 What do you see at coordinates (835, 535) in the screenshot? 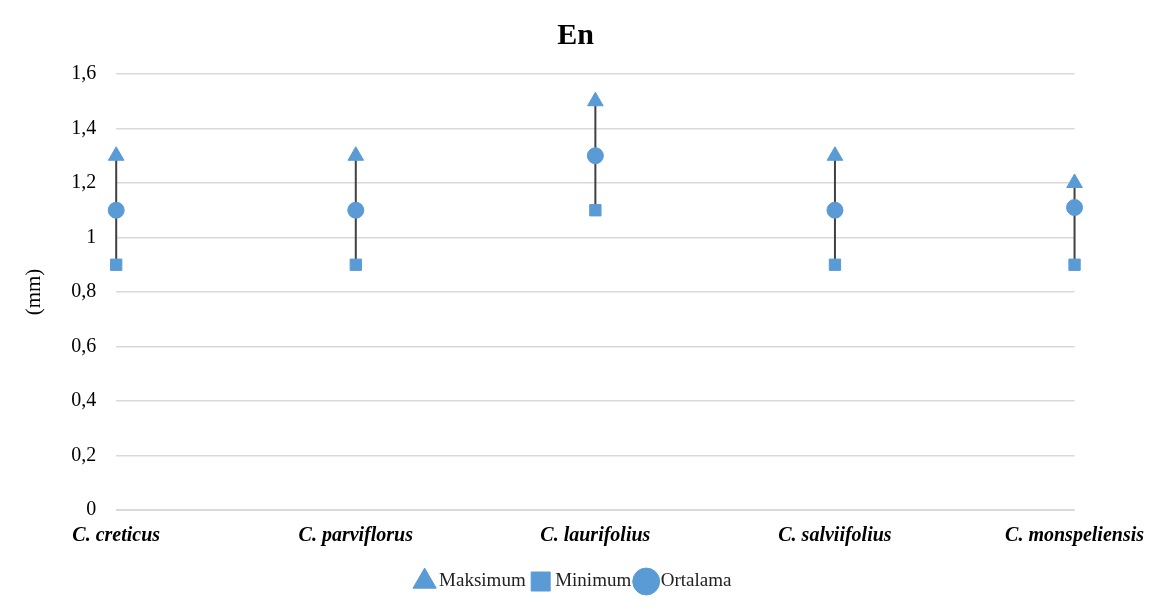
I see `x-tick-label: C. salviifolius` at bounding box center [835, 535].